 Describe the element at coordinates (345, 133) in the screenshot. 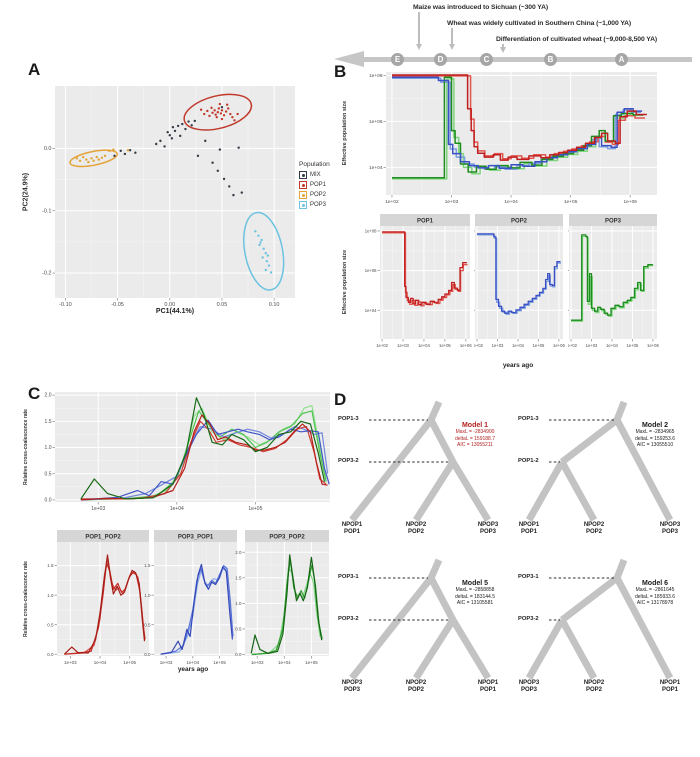

I see `ne-y-axis-label: Effective population size` at that location.